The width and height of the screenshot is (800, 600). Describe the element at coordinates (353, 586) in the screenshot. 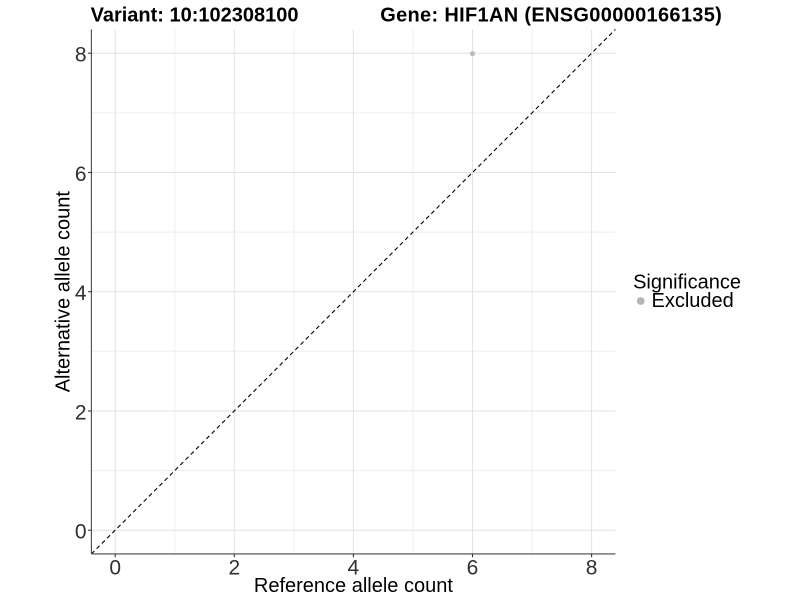

I see `svg-text: Reference allele count` at that location.